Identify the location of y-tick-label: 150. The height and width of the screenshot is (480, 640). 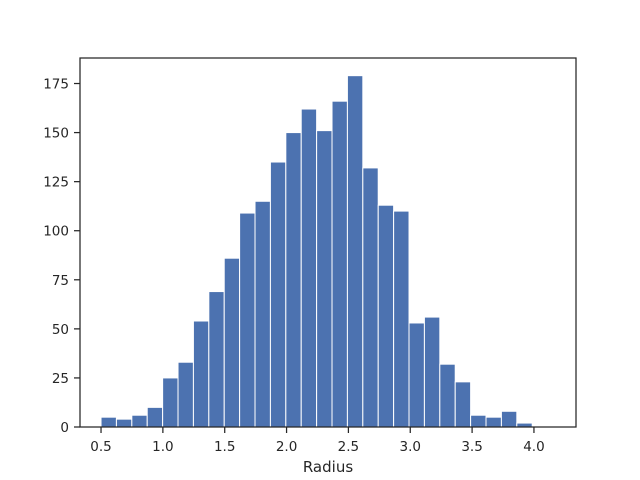
(56, 134).